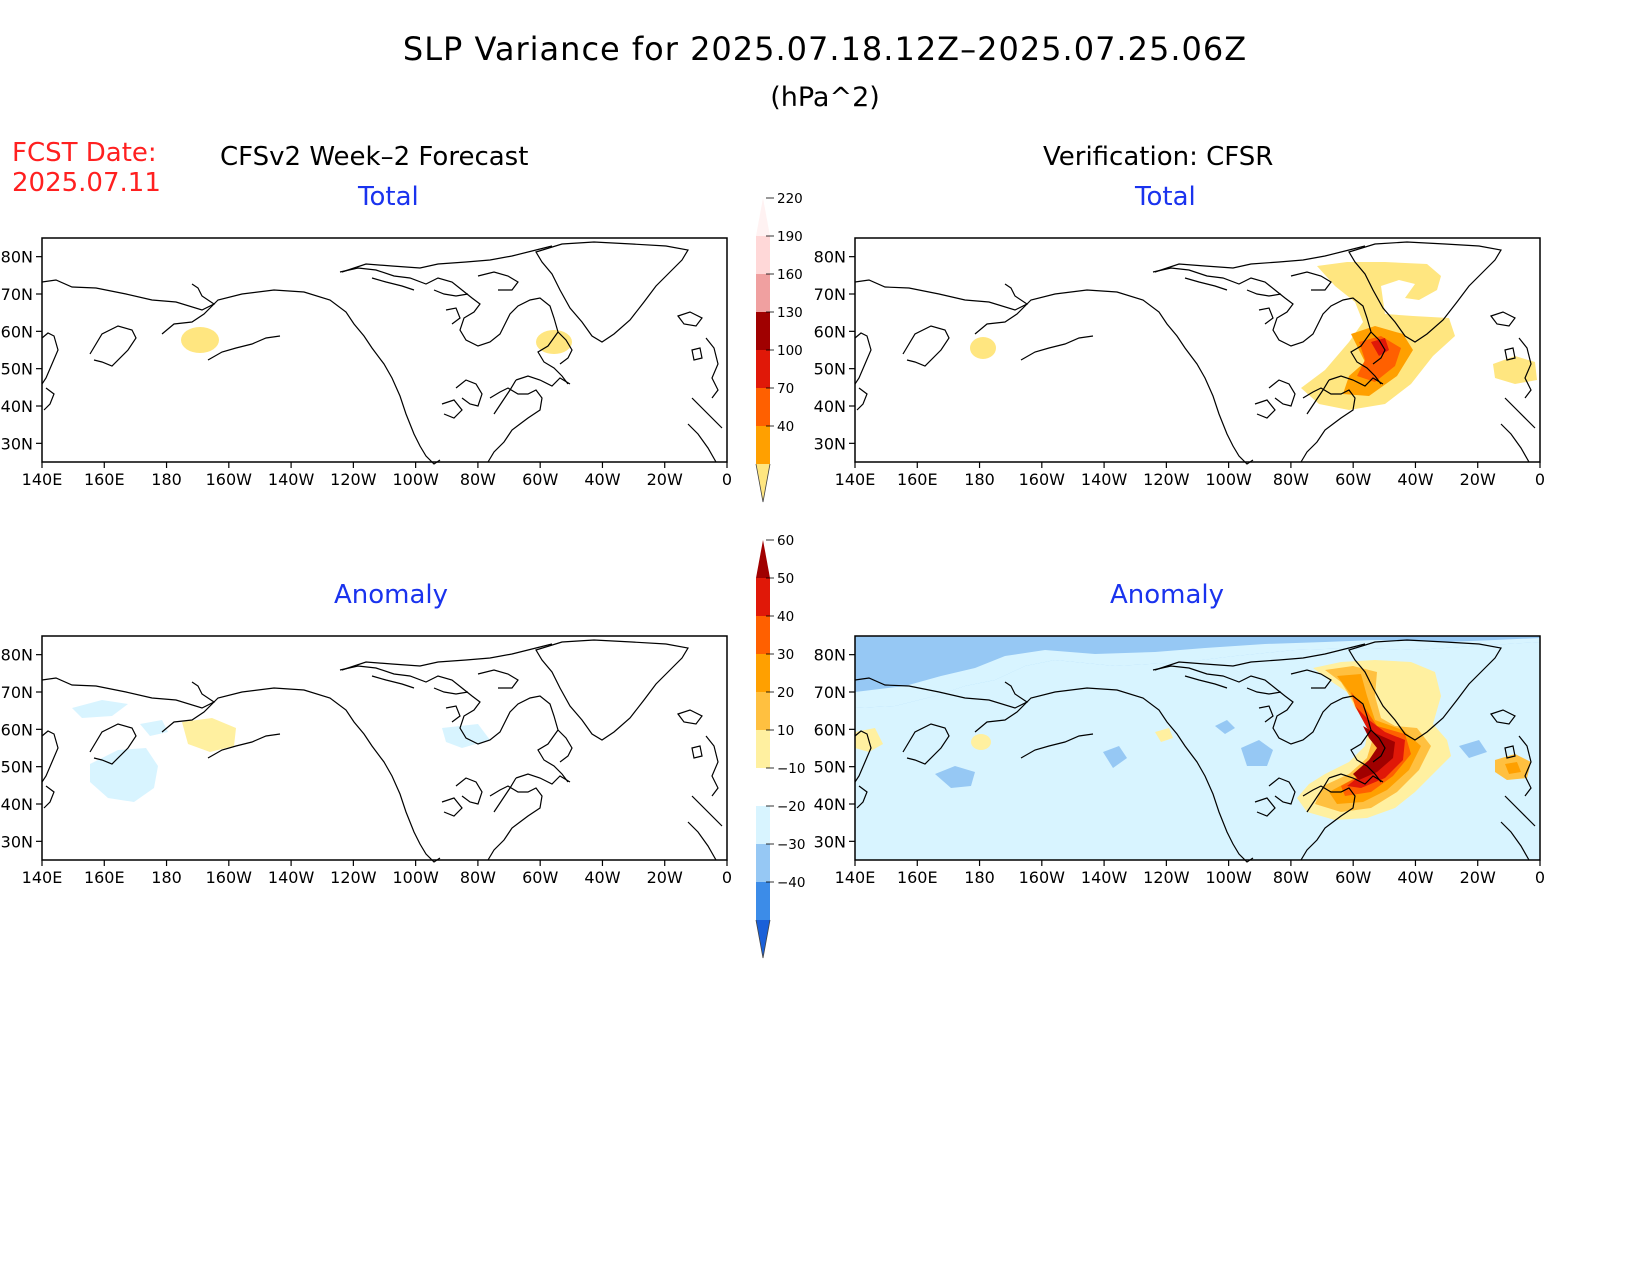  I want to click on forecast-anomaly-map, so click(384, 749).